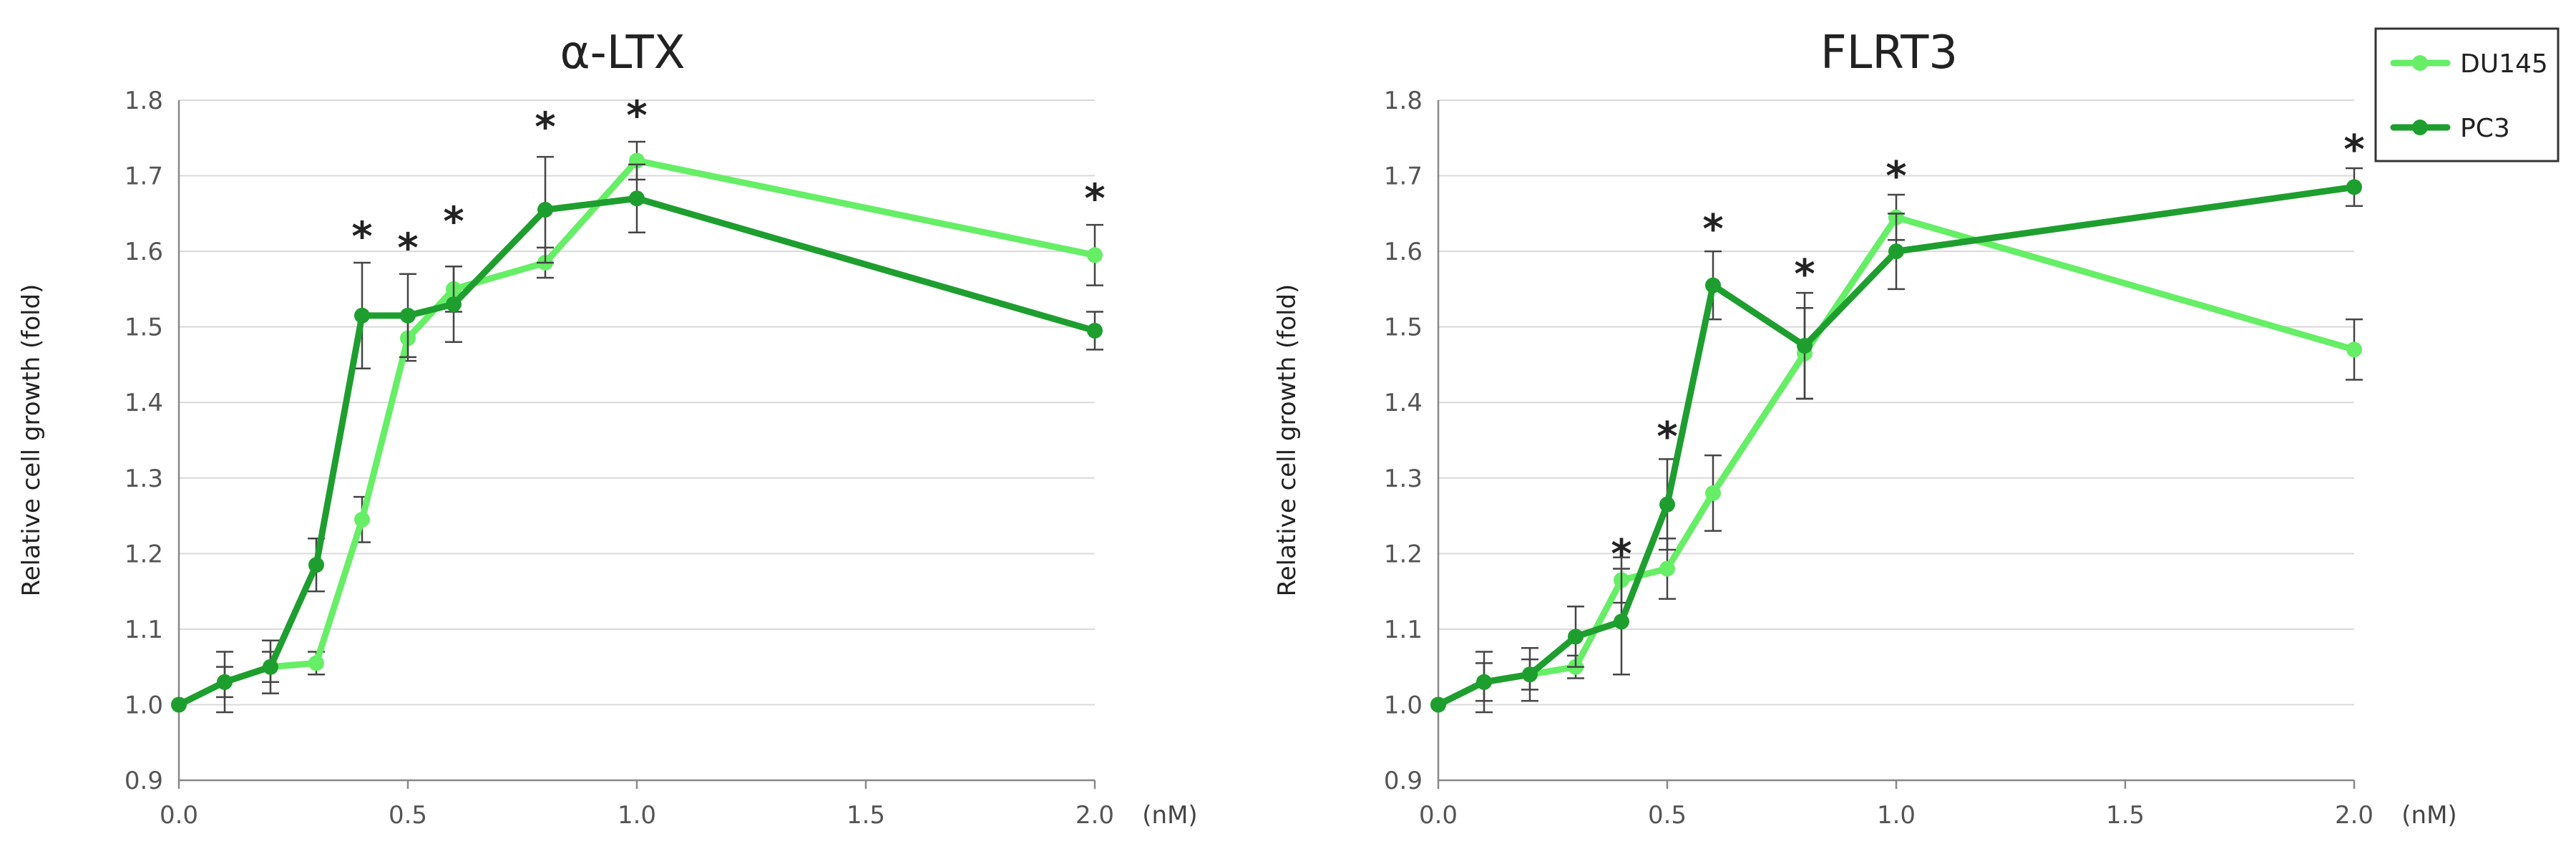 This screenshot has width=2576, height=859. What do you see at coordinates (1889, 52) in the screenshot?
I see `chart-title: FLRT3` at bounding box center [1889, 52].